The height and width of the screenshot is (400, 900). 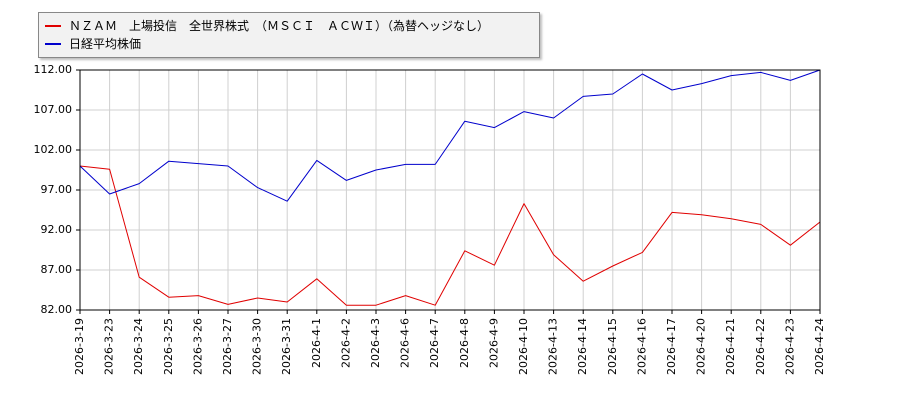 What do you see at coordinates (286, 346) in the screenshot?
I see `x-tick-label: 2026-3-31` at bounding box center [286, 346].